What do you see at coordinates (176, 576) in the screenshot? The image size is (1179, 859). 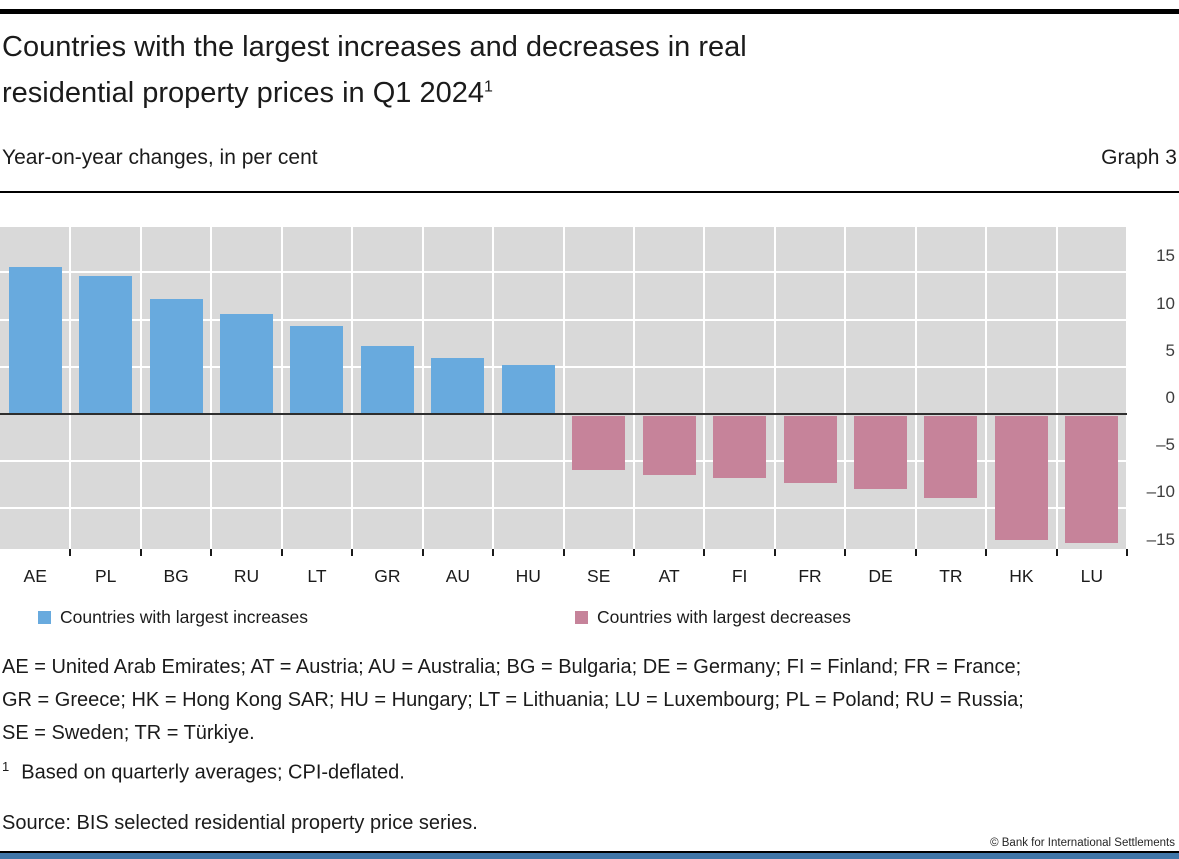 I see `x-label-BG: BG` at bounding box center [176, 576].